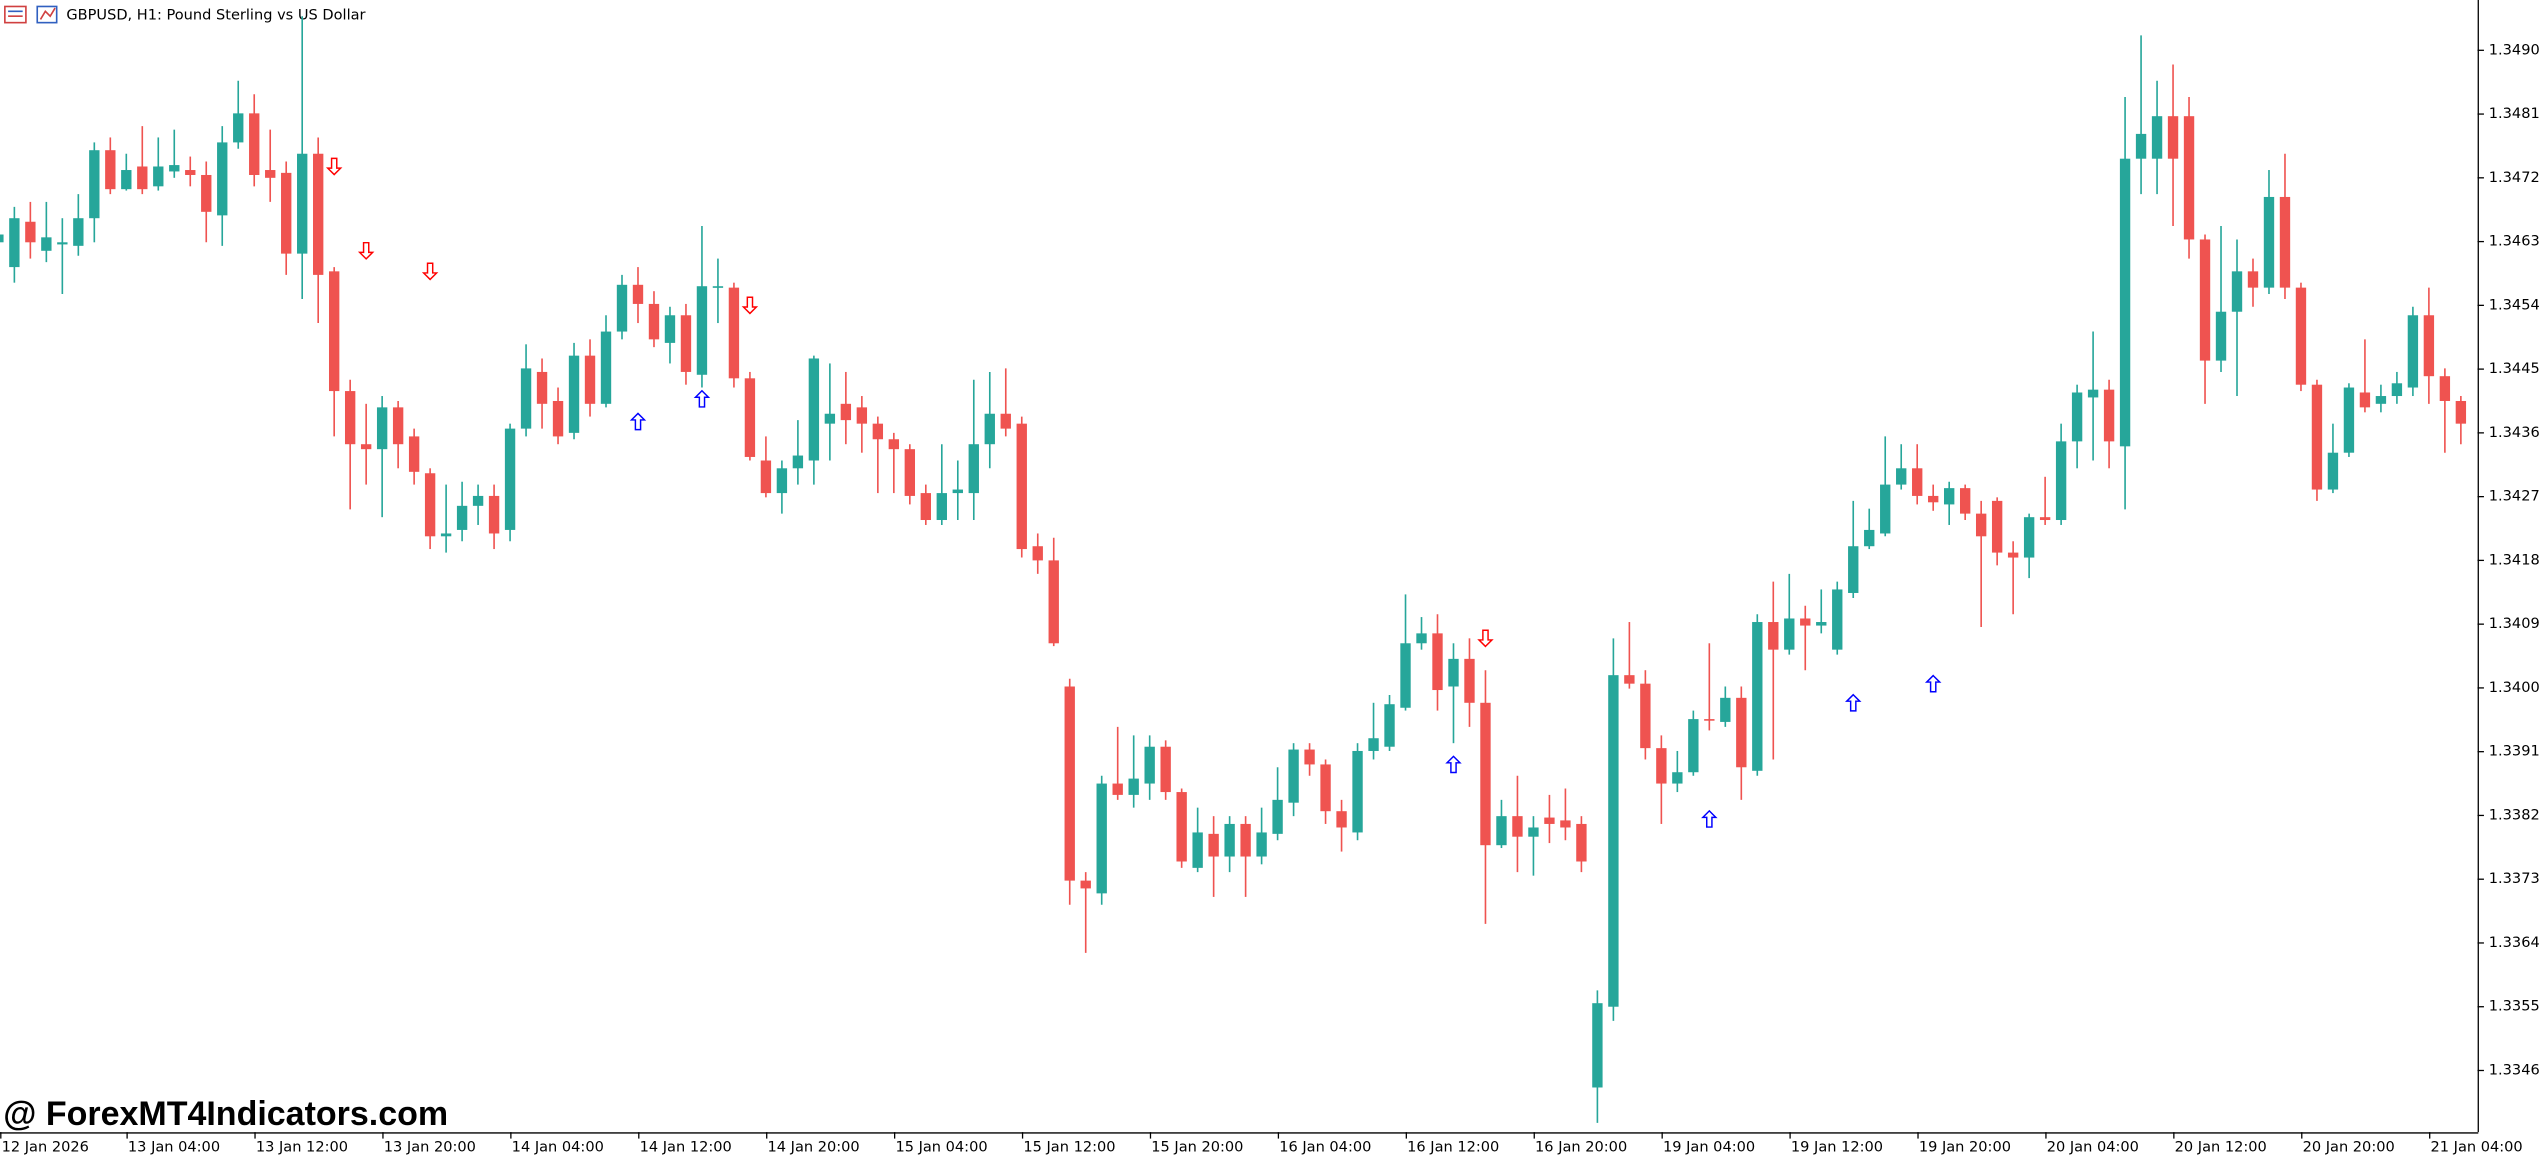 This screenshot has height=1158, width=2539. What do you see at coordinates (430, 271) in the screenshot?
I see `sell-arrow` at bounding box center [430, 271].